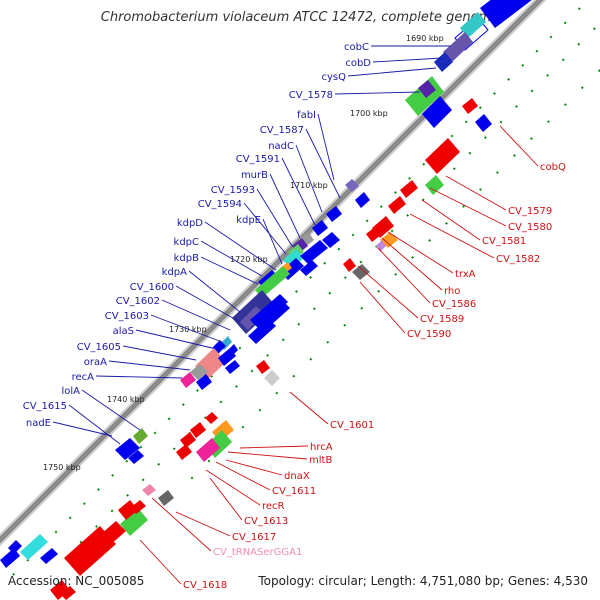  Describe the element at coordinates (454, 304) in the screenshot. I see `gene-label: CV_1586` at that location.